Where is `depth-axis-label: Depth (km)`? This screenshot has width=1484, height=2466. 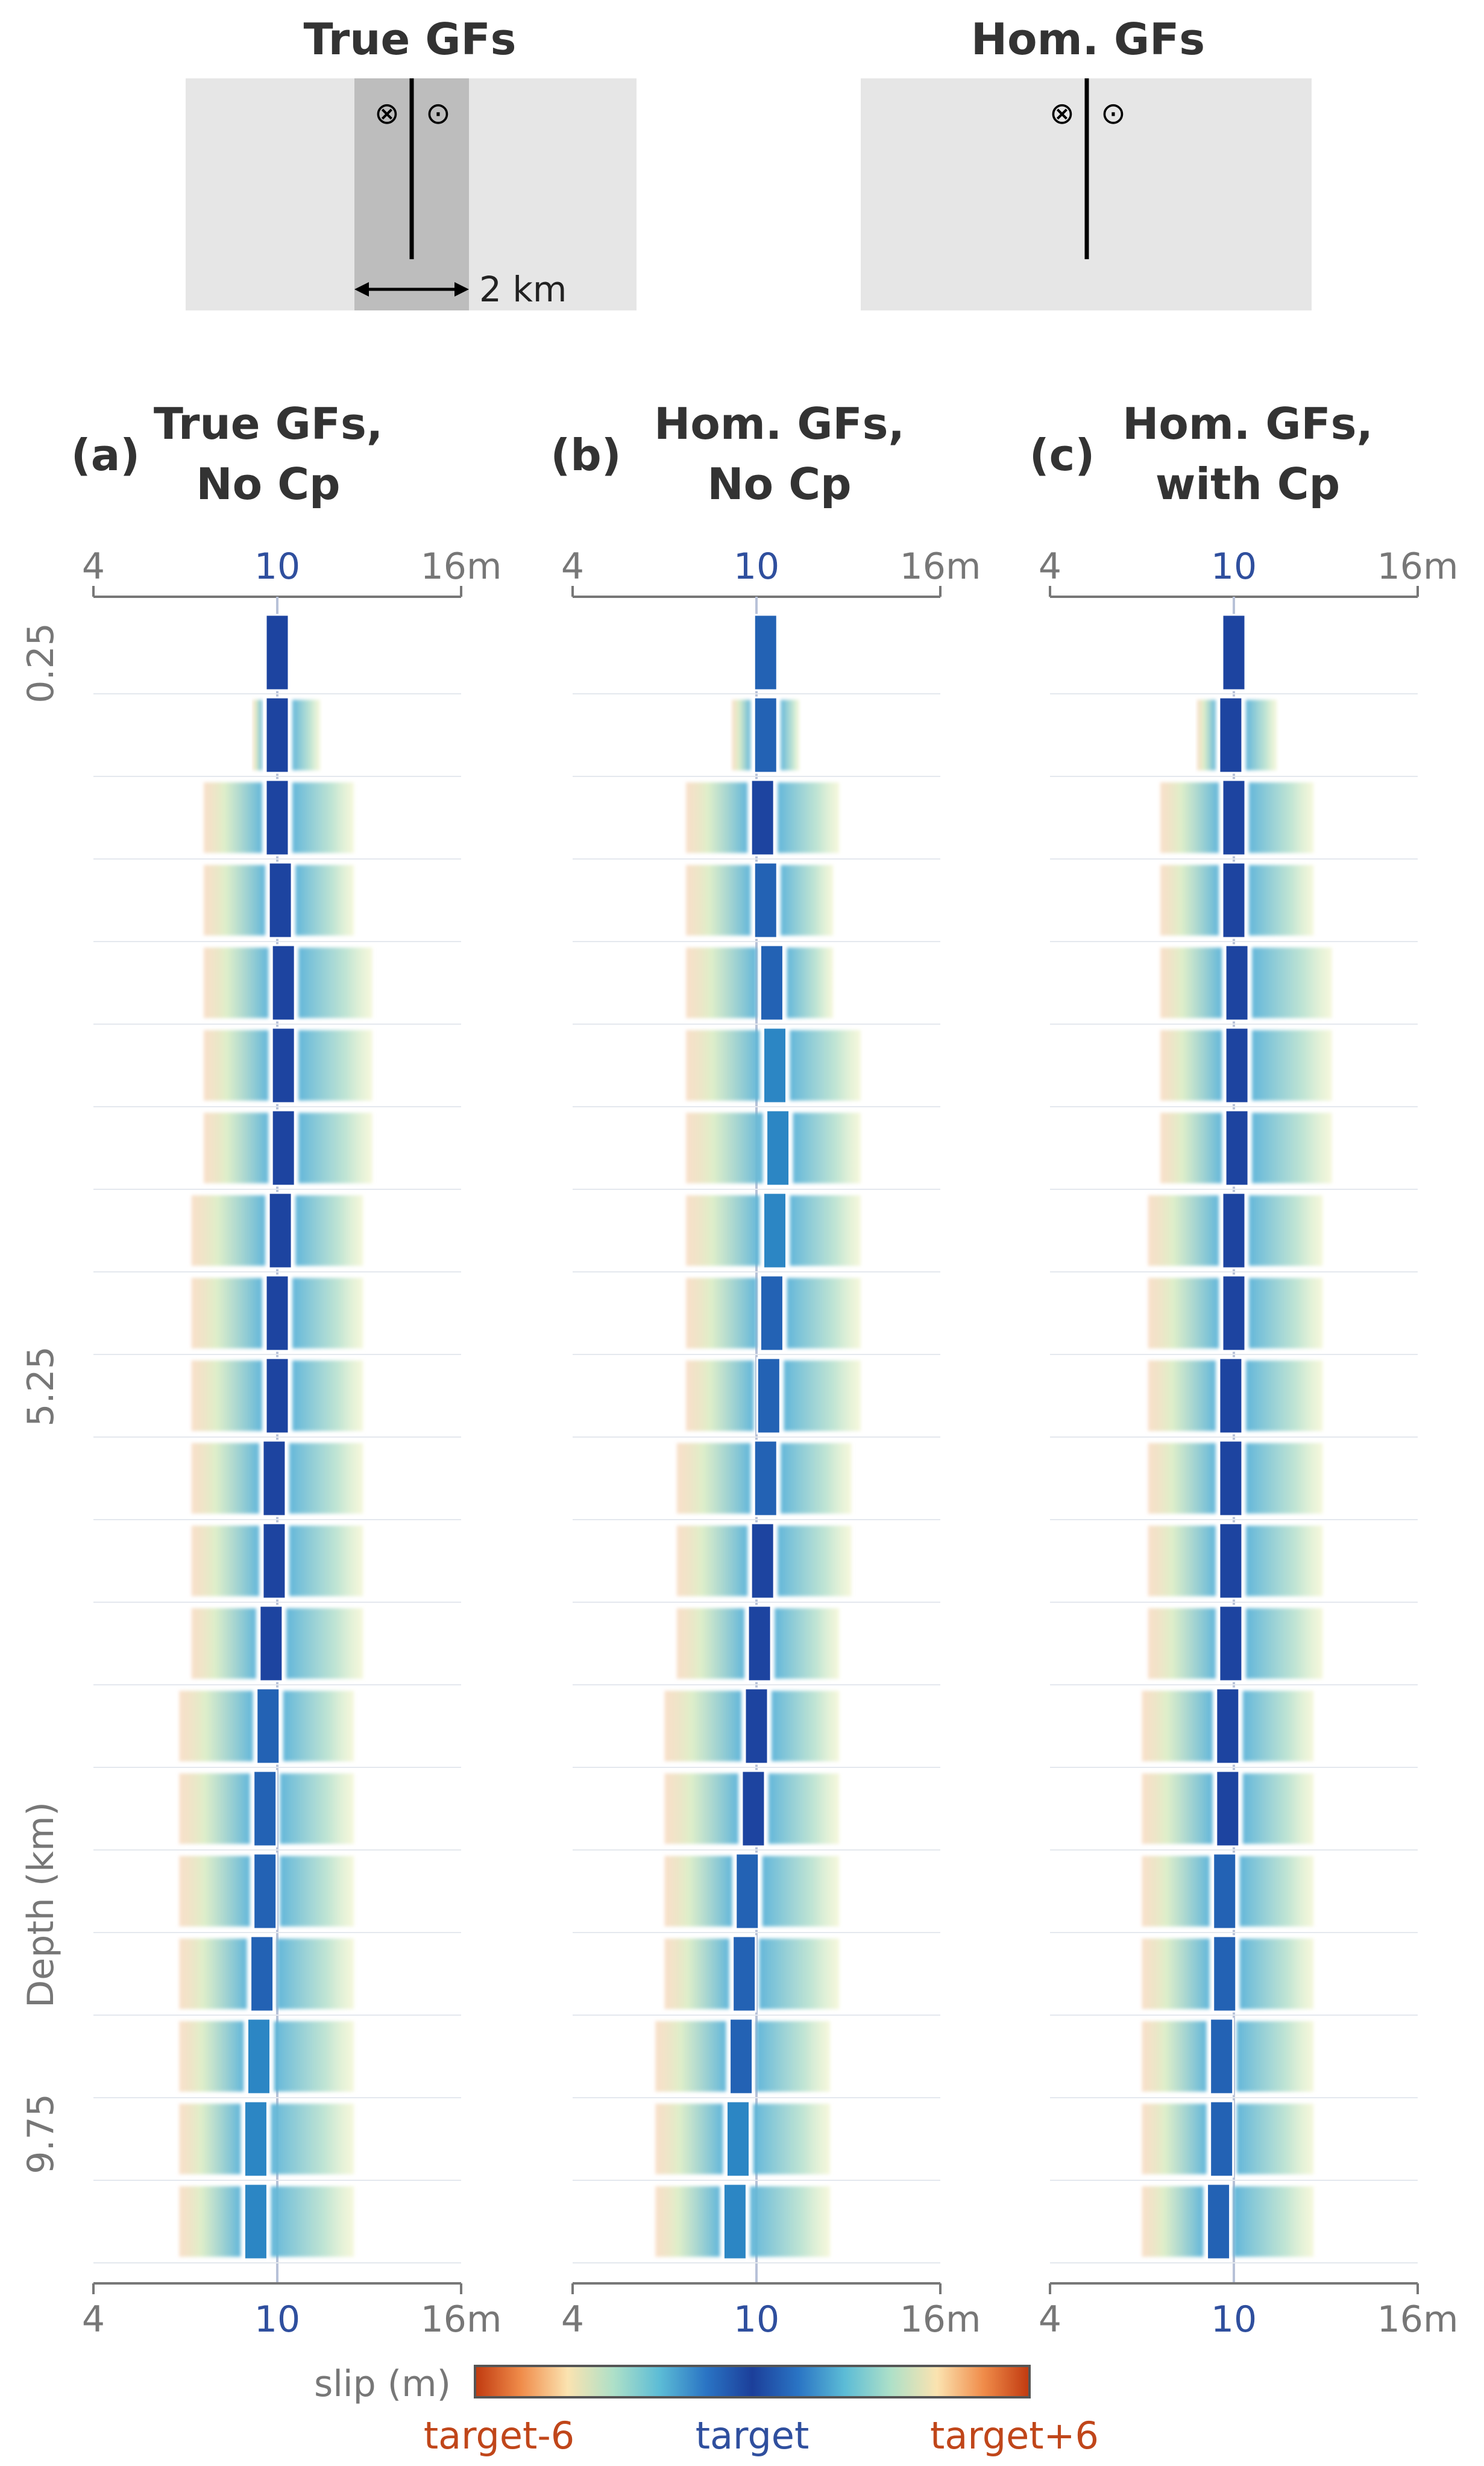
depth-axis-label: Depth (km) is located at coordinates (41, 1905).